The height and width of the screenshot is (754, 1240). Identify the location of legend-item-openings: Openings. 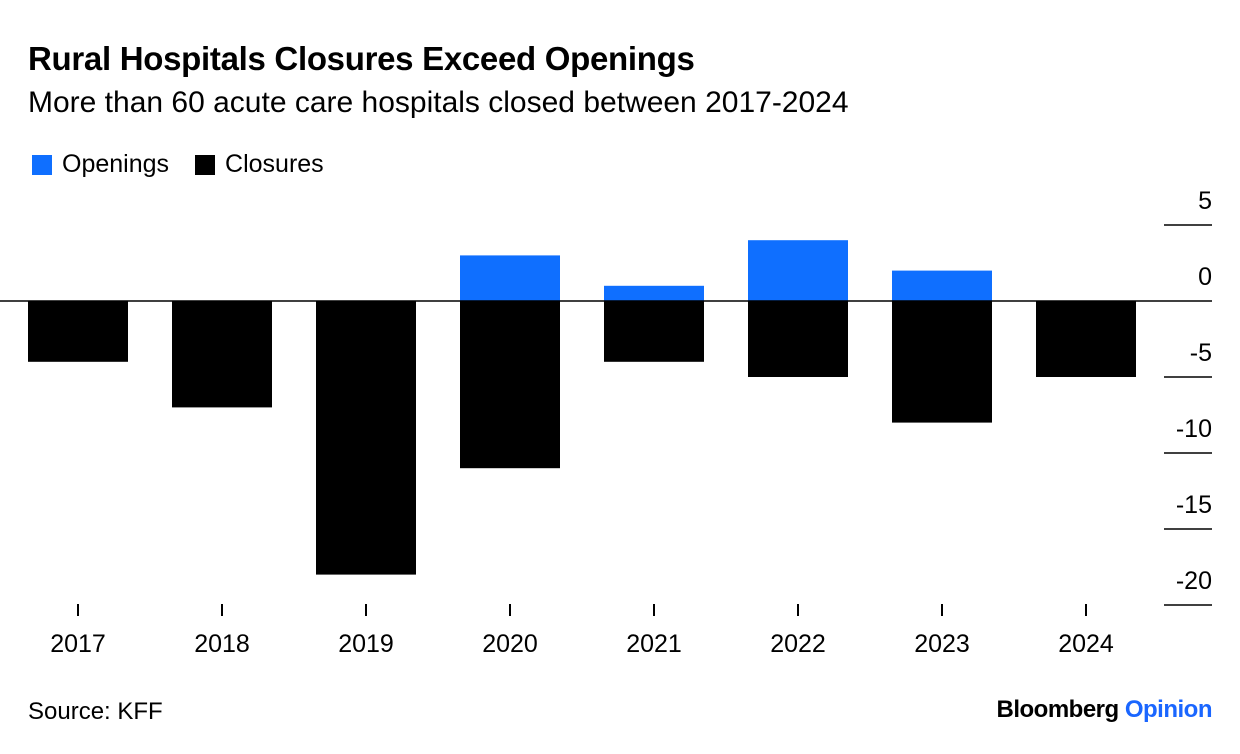
(100, 164).